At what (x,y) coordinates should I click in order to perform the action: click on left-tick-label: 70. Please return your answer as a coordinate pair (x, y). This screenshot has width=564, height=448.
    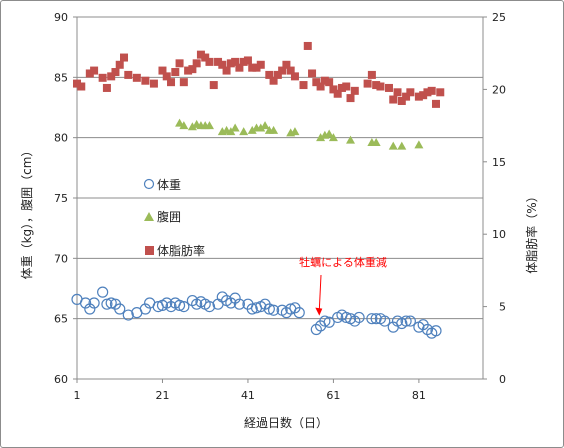
    Looking at the image, I should click on (61, 258).